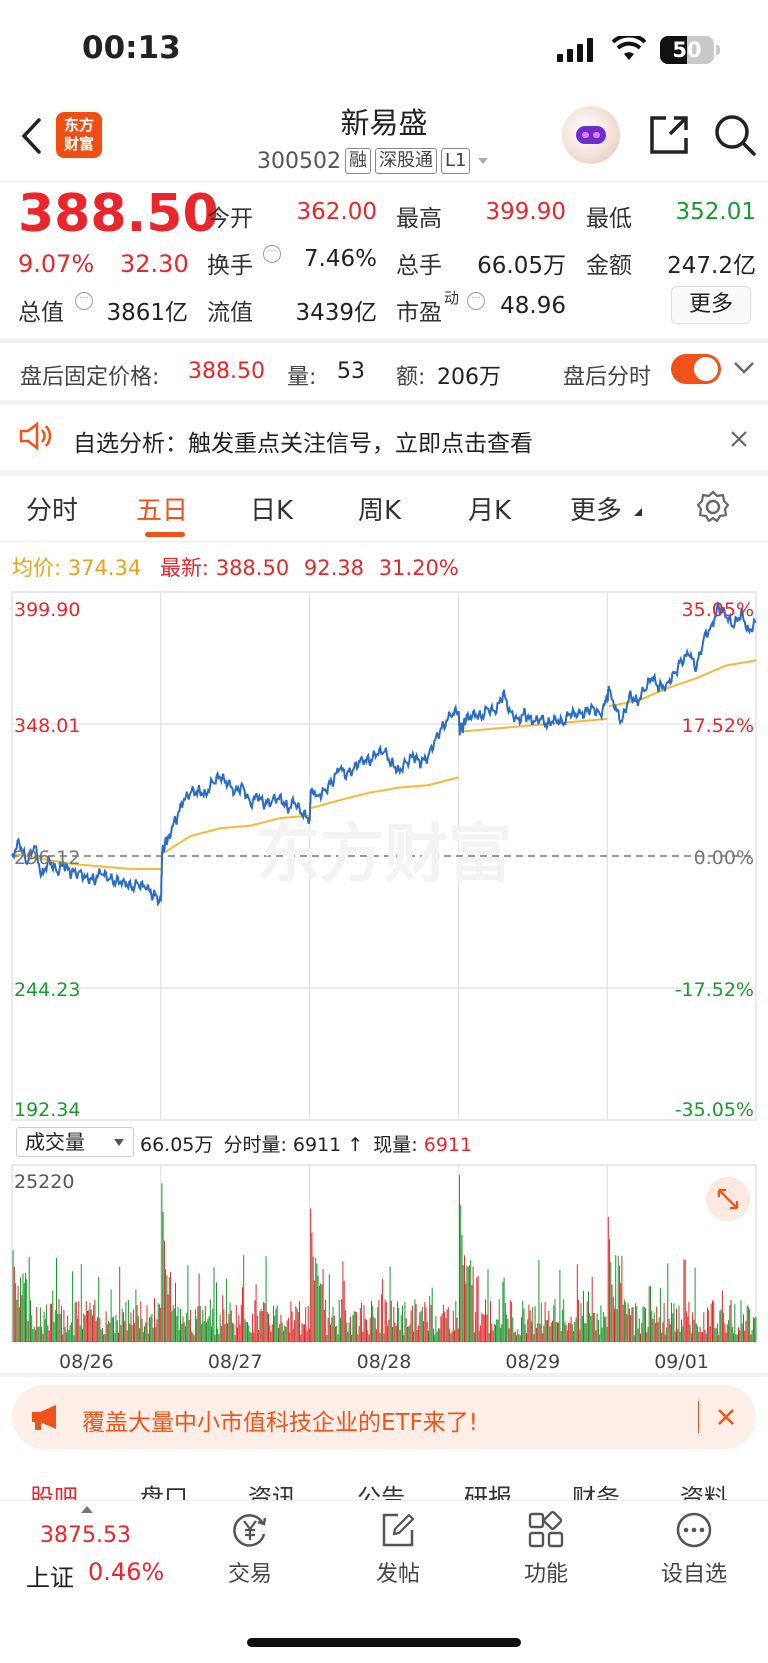  Describe the element at coordinates (250, 1549) in the screenshot. I see `nav-trade: 交易` at that location.